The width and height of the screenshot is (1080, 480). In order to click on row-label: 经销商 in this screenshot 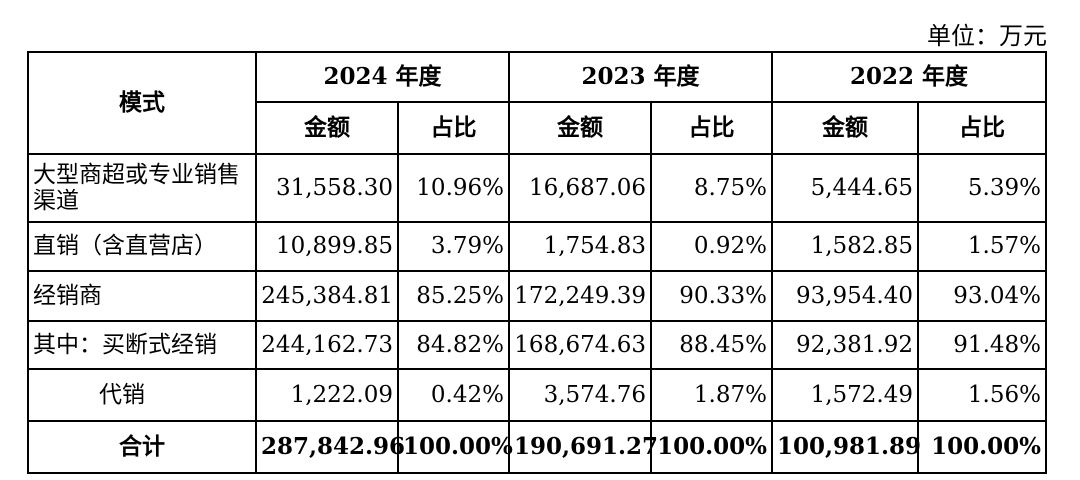, I will do `click(142, 296)`.